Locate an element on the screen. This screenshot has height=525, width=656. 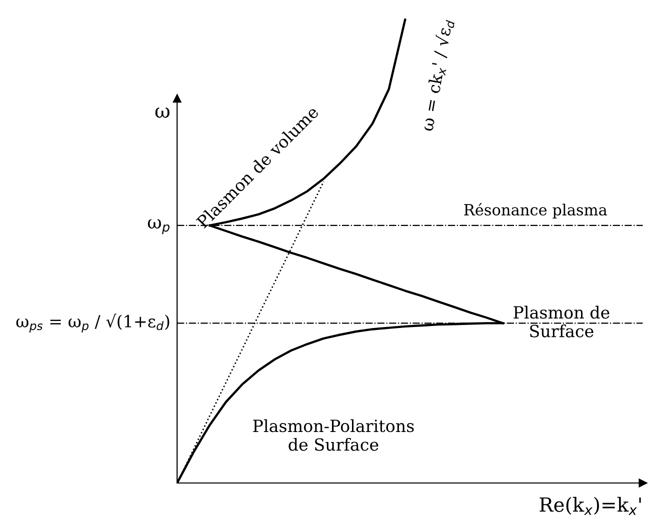
ref-line-label: Résonance plasma is located at coordinates (535, 210).